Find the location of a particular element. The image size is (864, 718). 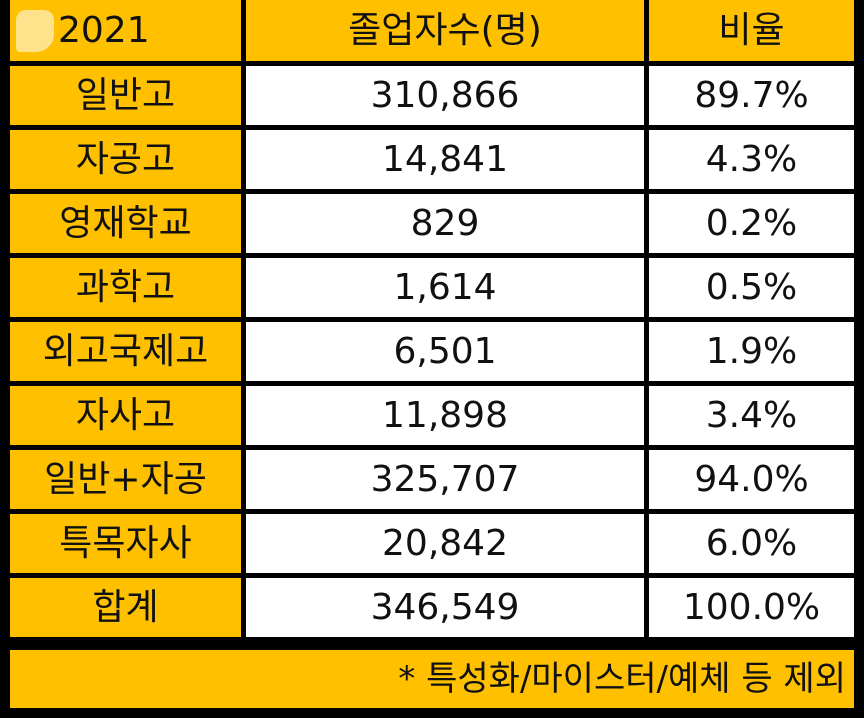

row-label: 특목자사 is located at coordinates (128, 546).